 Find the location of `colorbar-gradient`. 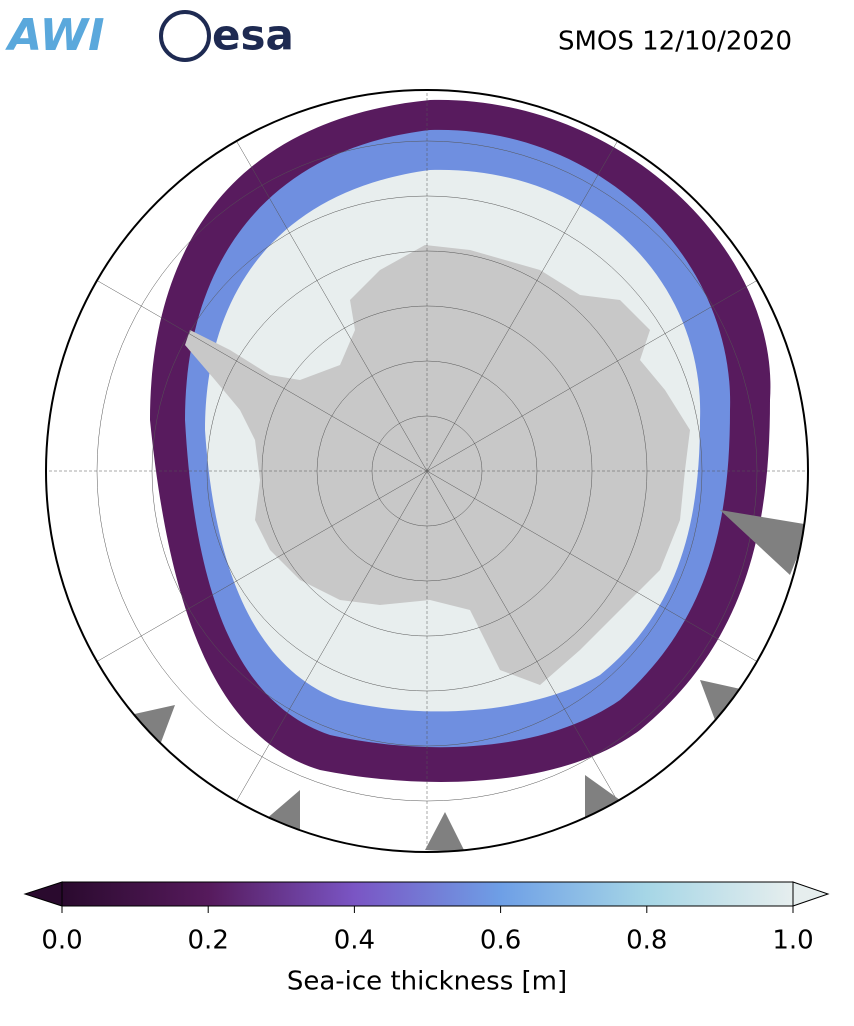

colorbar-gradient is located at coordinates (427, 894).